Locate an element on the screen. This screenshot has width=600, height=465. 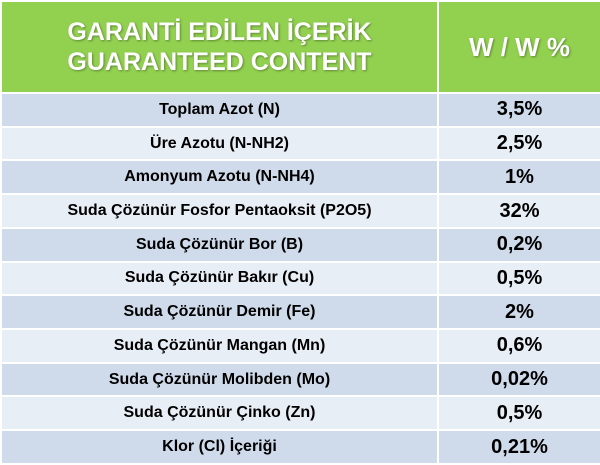
ingredient-value: 3,5% is located at coordinates (518, 110).